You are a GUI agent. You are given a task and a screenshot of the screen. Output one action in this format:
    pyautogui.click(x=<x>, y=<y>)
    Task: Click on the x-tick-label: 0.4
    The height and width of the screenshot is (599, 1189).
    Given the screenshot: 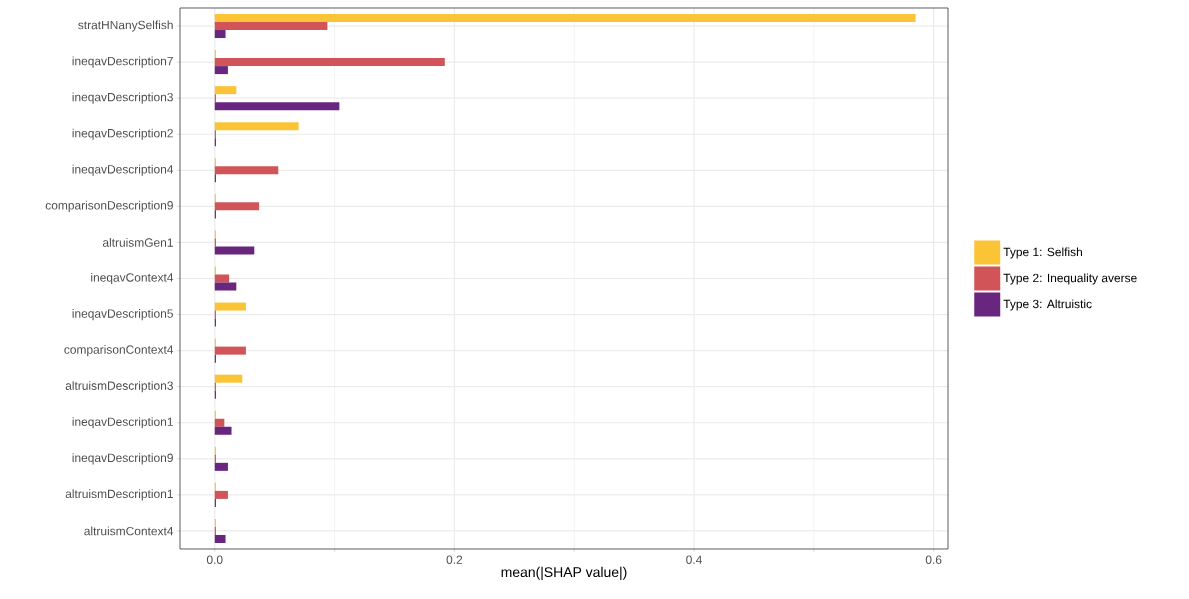 What is the action you would take?
    pyautogui.click(x=694, y=559)
    